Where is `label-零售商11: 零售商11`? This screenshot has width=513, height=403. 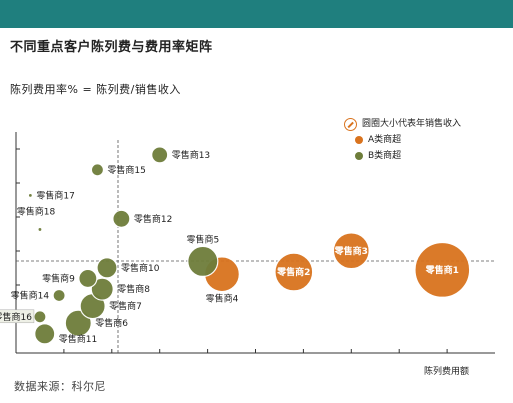
label-零售商11: 零售商11 is located at coordinates (78, 339).